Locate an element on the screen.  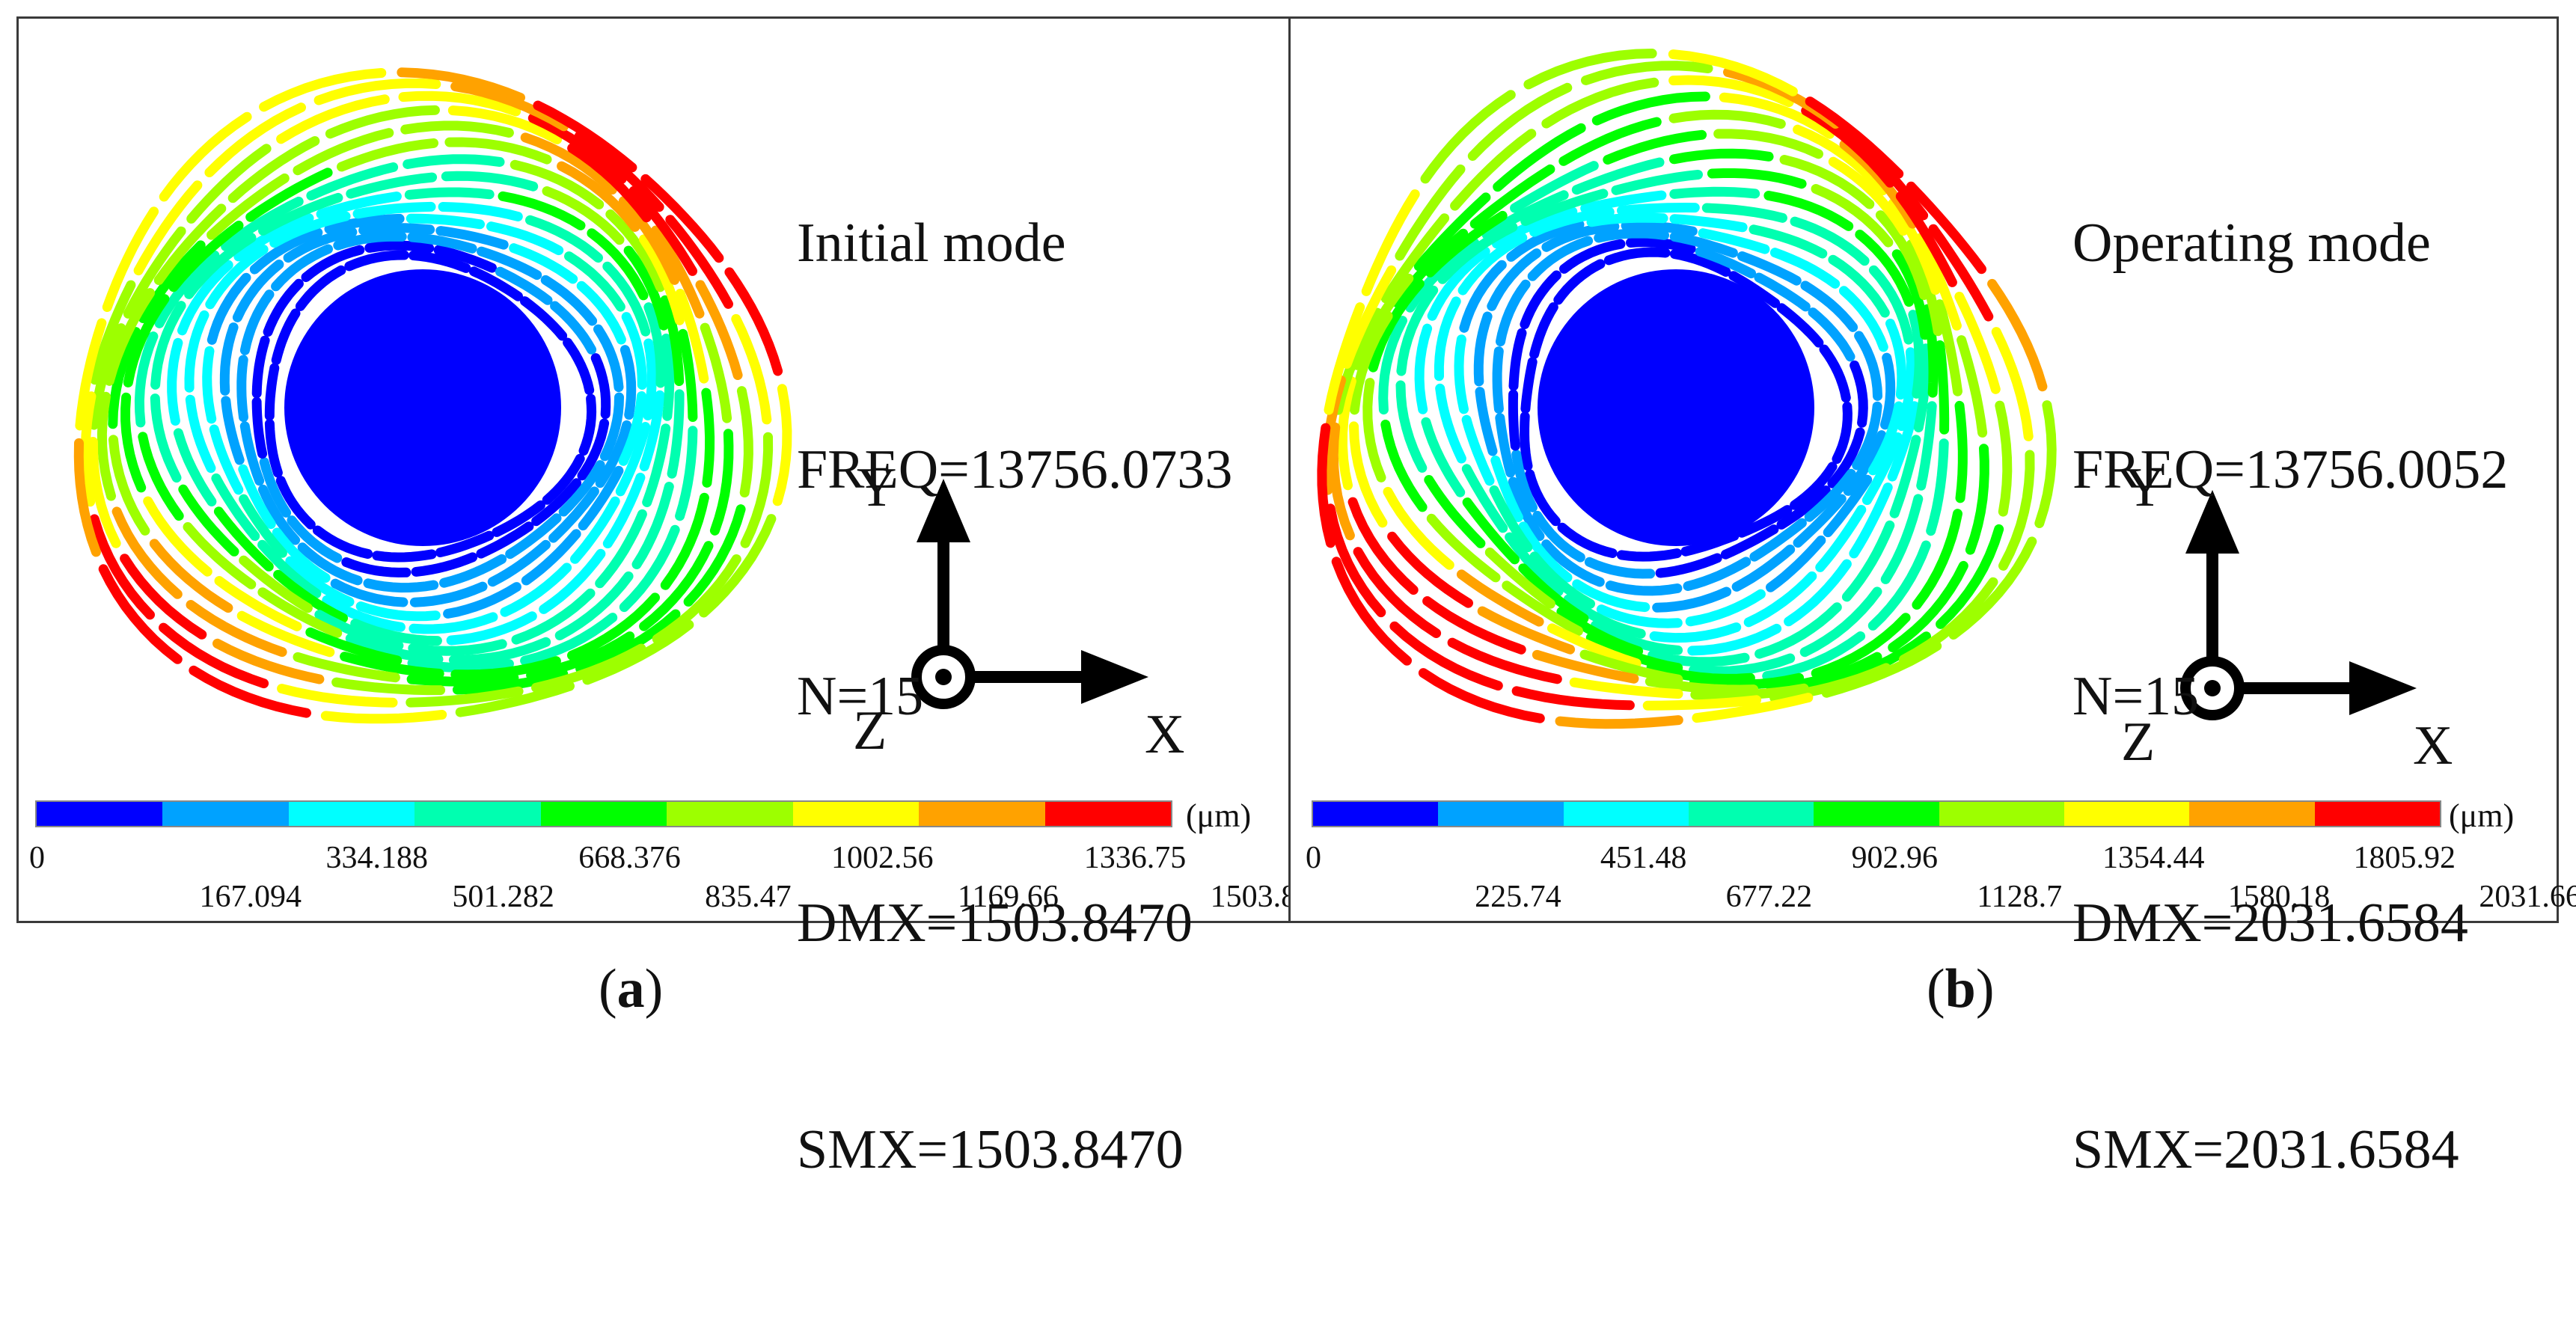
colorbar-tick-label: 167.094 is located at coordinates (251, 897).